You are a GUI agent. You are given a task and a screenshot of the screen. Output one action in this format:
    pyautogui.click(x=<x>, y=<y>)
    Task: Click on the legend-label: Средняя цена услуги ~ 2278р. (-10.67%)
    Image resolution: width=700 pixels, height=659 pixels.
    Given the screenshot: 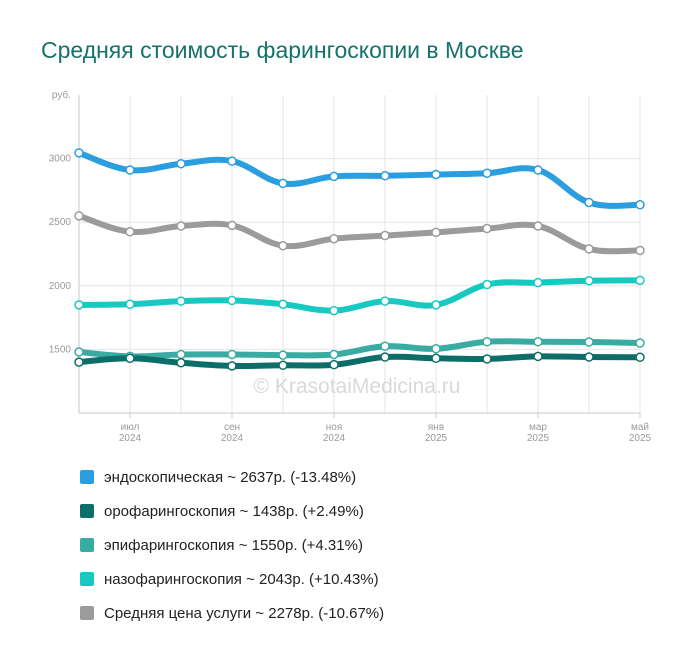 What is the action you would take?
    pyautogui.click(x=244, y=613)
    